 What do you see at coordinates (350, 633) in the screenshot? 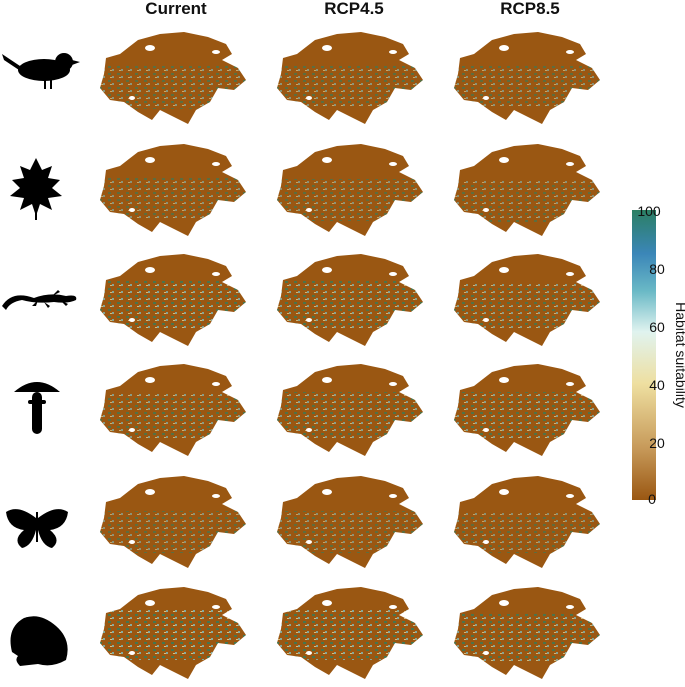
I see `map-panel-frog-rcp45` at bounding box center [350, 633].